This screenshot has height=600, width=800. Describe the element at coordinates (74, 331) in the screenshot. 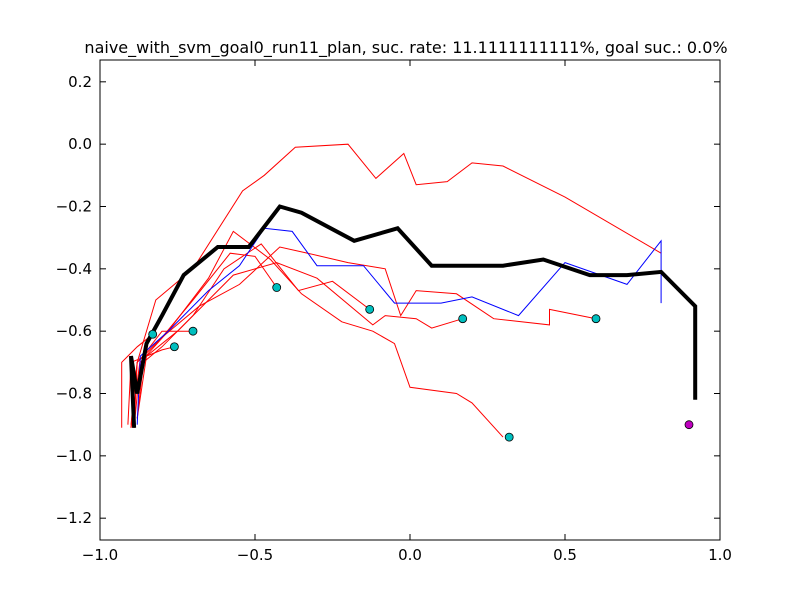

I see `y-tick-label: −0.6` at that location.